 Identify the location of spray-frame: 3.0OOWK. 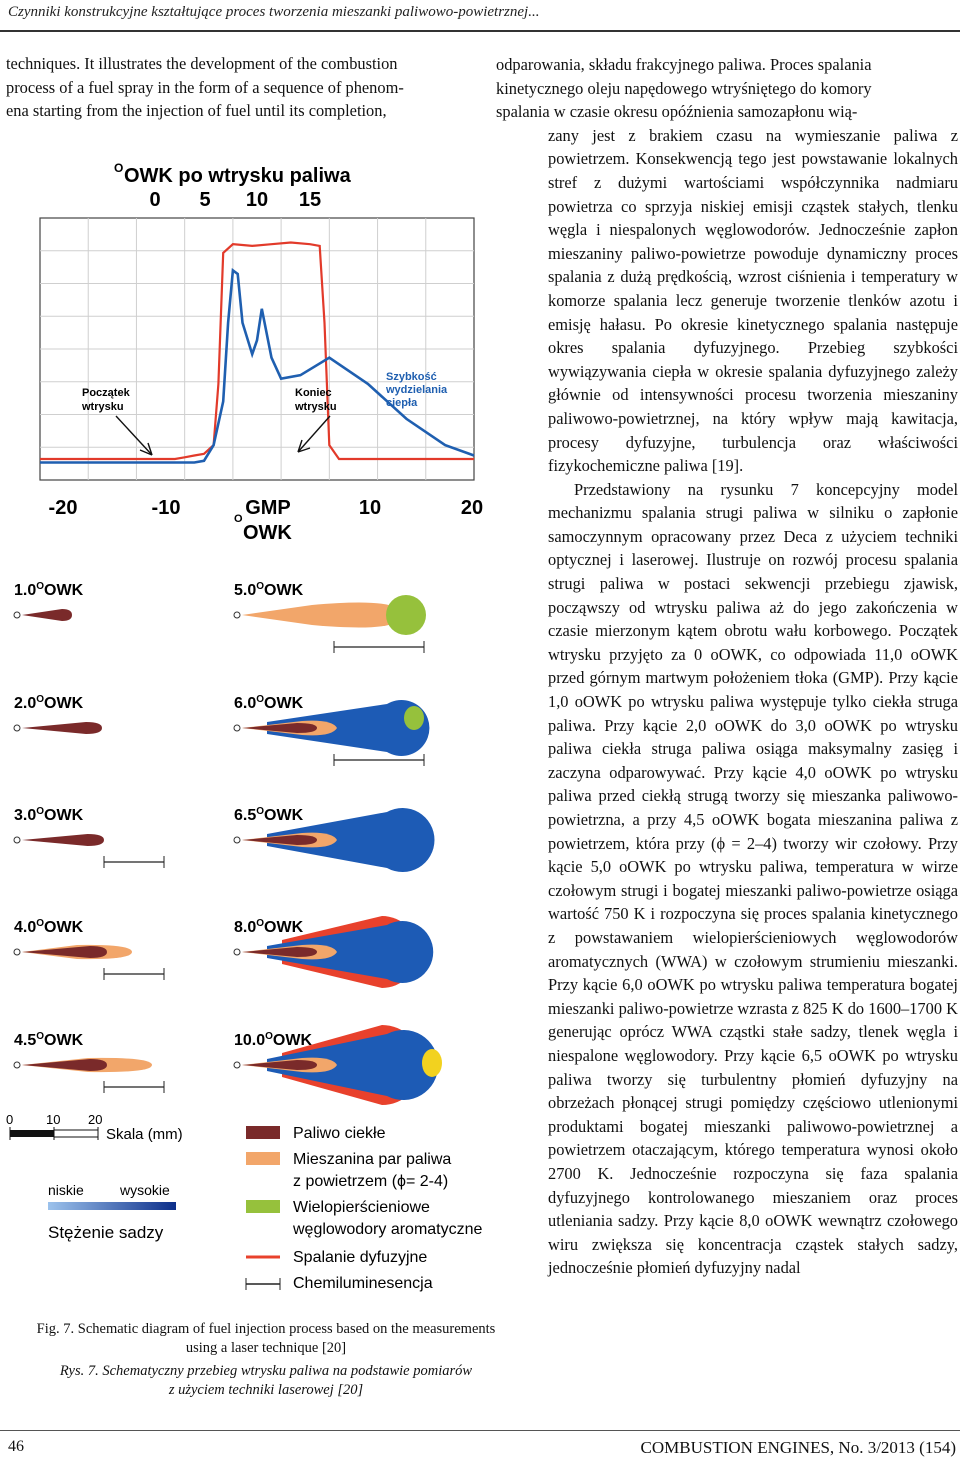
(89, 837).